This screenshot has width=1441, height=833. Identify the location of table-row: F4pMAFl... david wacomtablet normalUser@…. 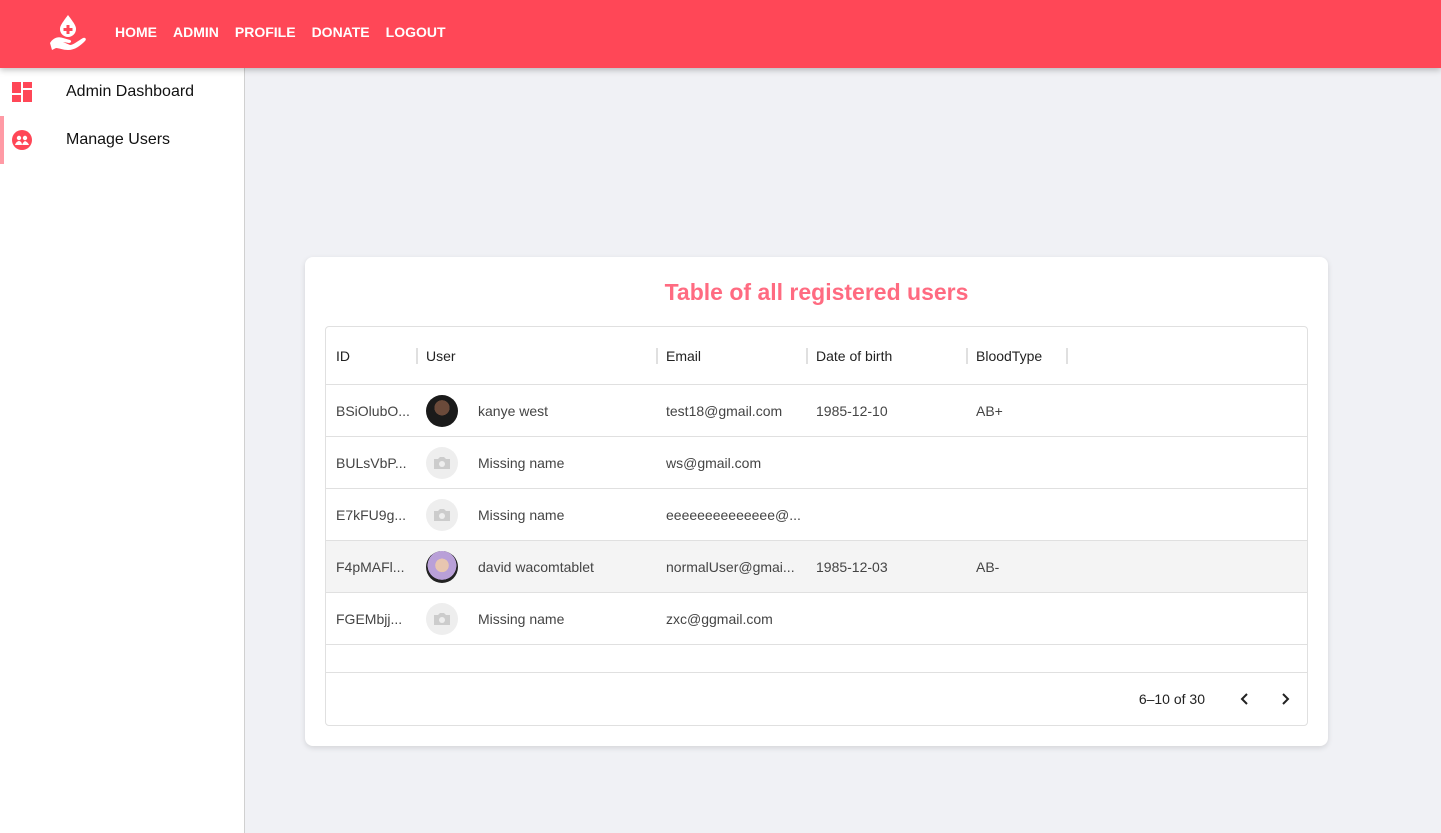
(816, 567).